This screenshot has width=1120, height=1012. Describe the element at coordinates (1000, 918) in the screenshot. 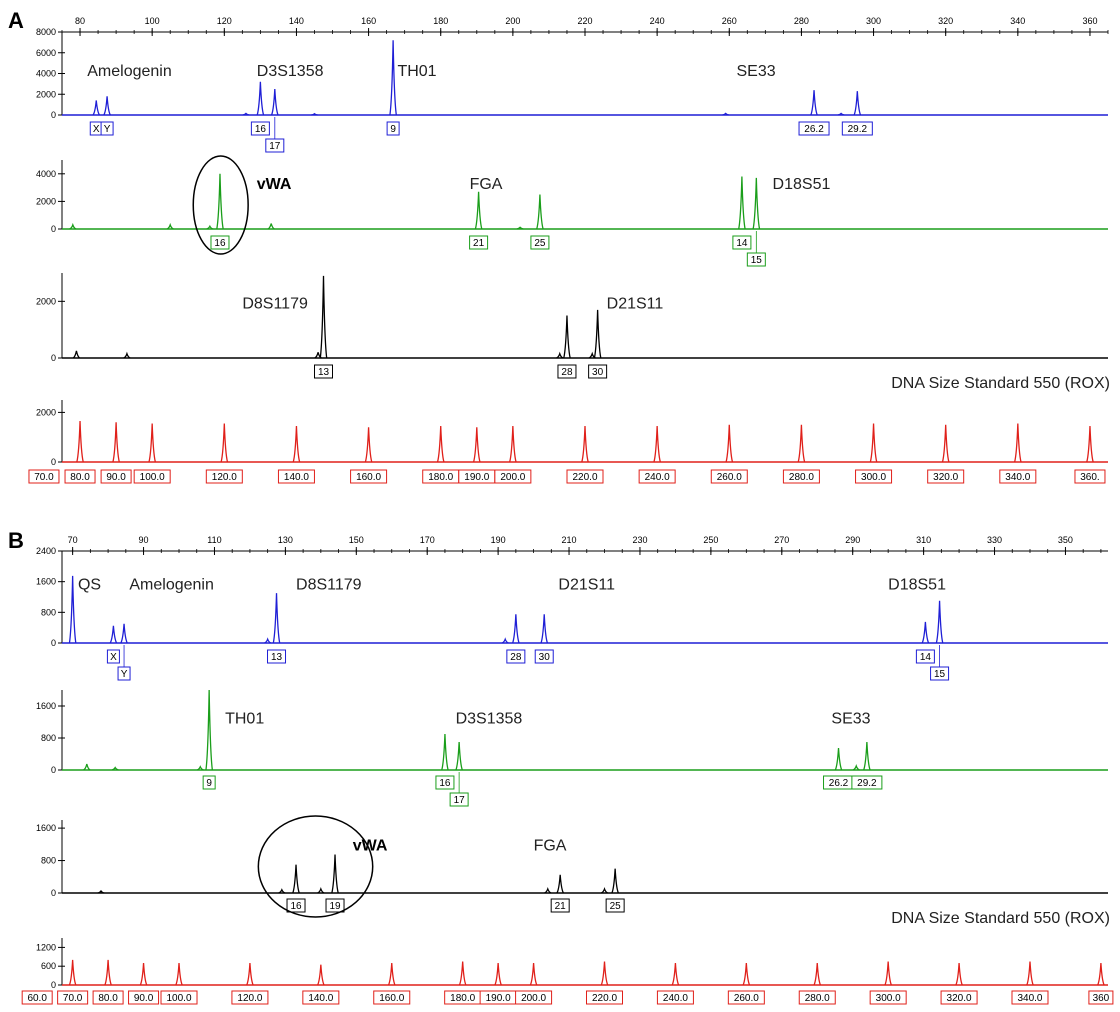

I see `size-standard-title: DNA Size Standard 550 (ROX)` at that location.